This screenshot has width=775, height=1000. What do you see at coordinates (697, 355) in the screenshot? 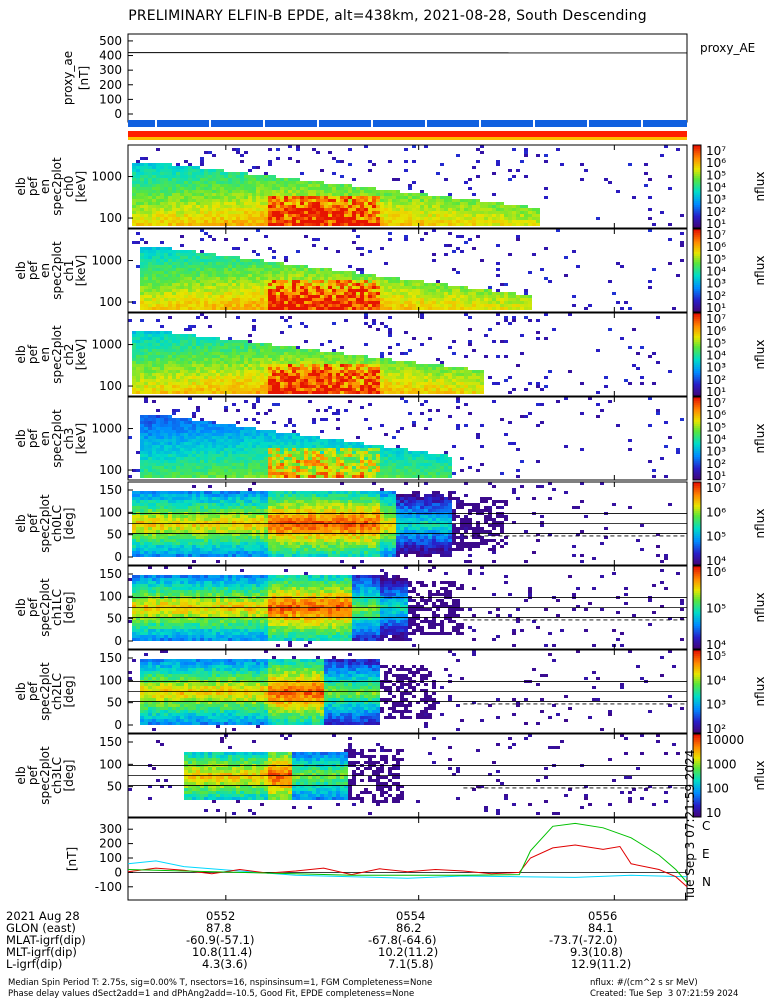
I see `colorbar-ens_ch2` at bounding box center [697, 355].